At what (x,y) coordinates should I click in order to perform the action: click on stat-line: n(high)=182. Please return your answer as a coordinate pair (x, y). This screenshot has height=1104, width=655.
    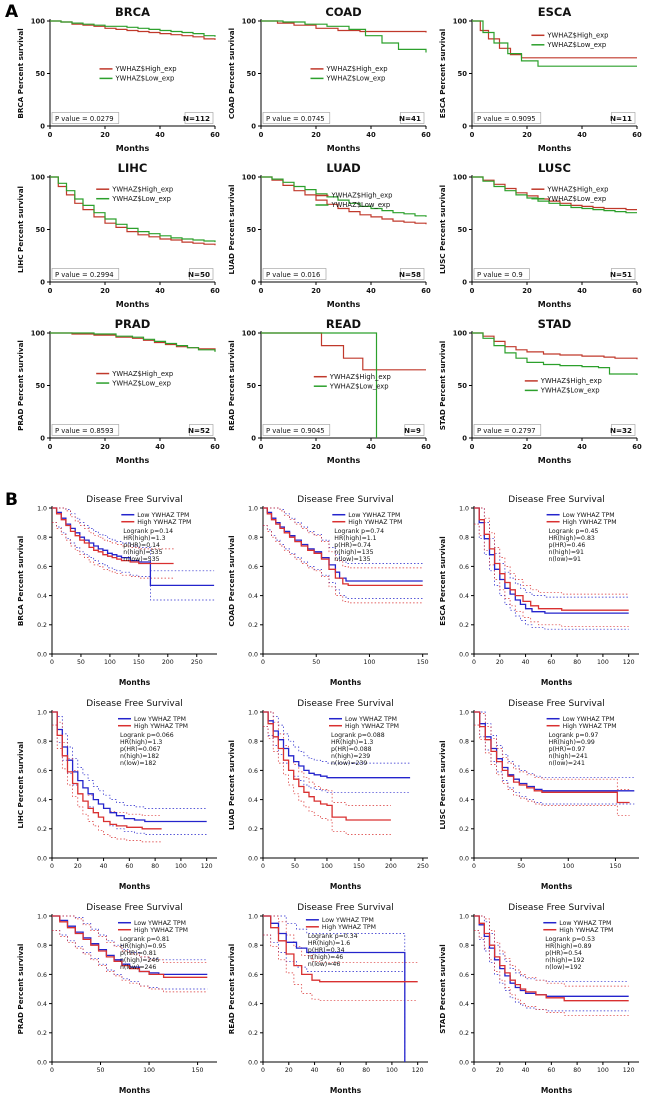
    Looking at the image, I should click on (139, 756).